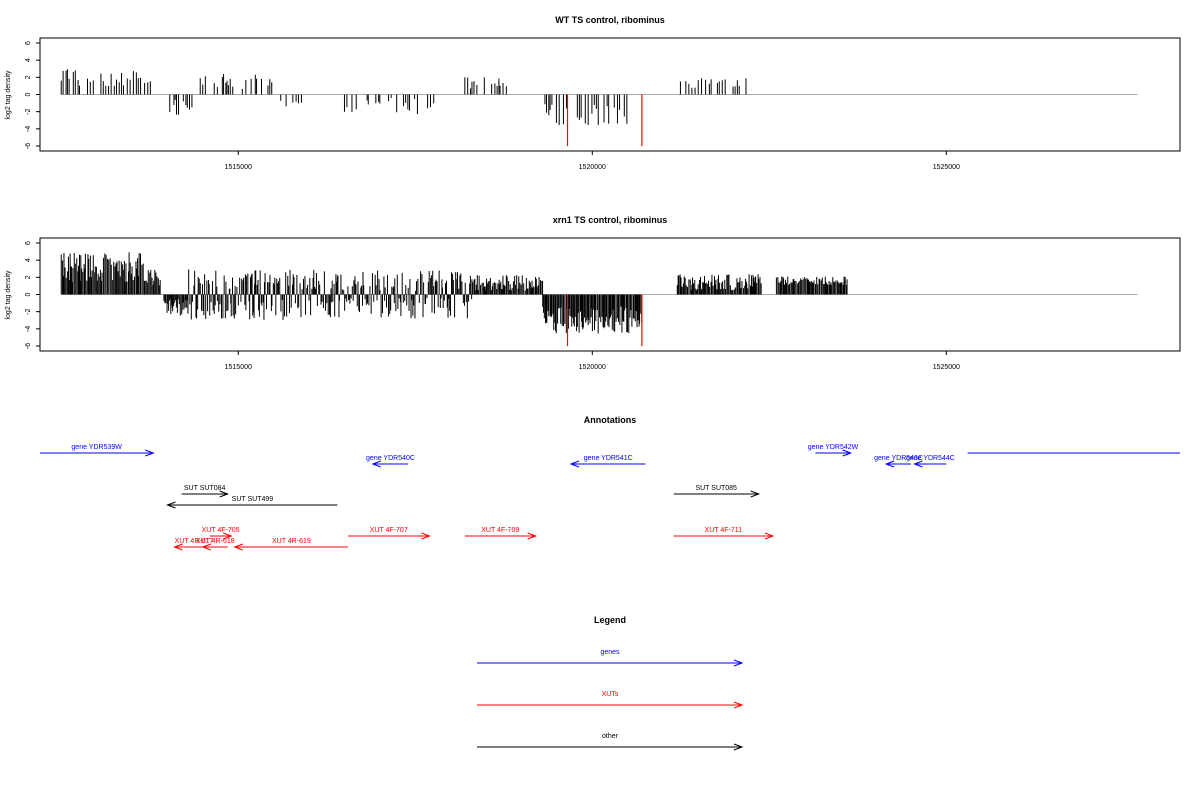  What do you see at coordinates (716, 488) in the screenshot?
I see `feature-label: SUT SUT085` at bounding box center [716, 488].